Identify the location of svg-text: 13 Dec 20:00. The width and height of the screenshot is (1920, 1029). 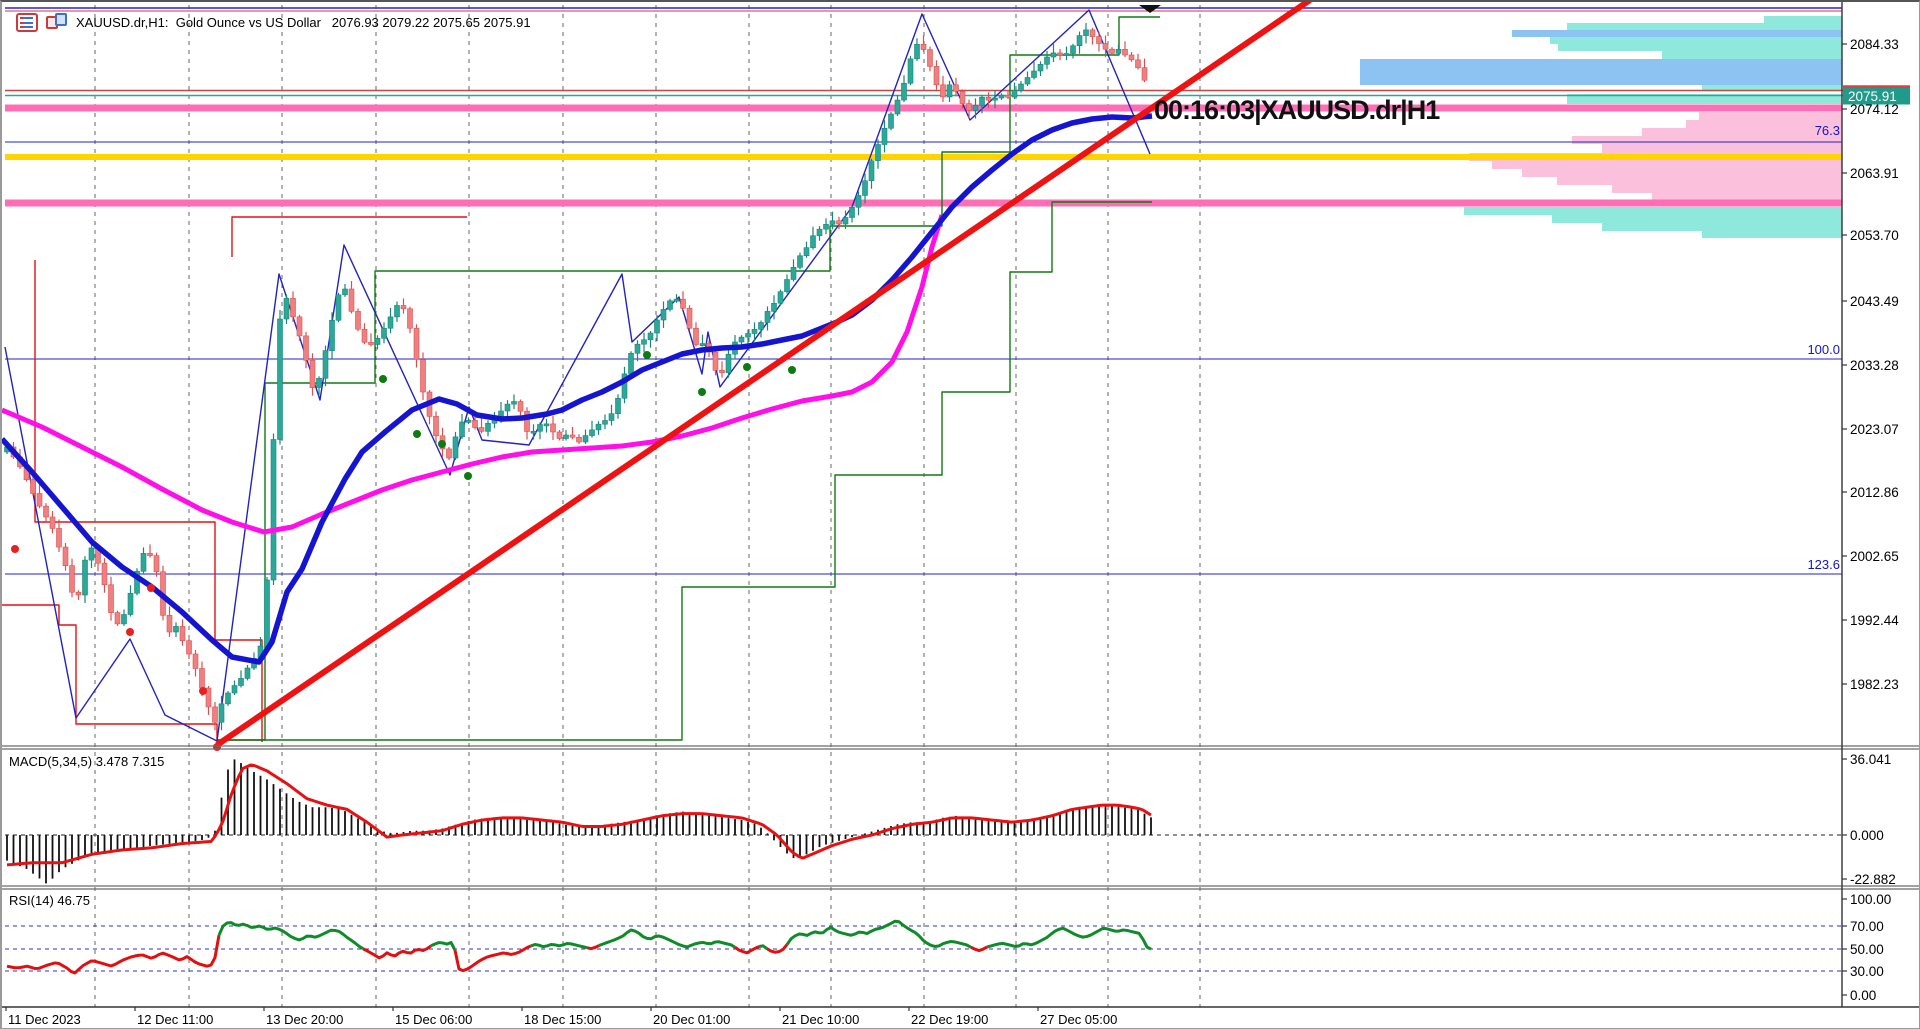
(304, 1019).